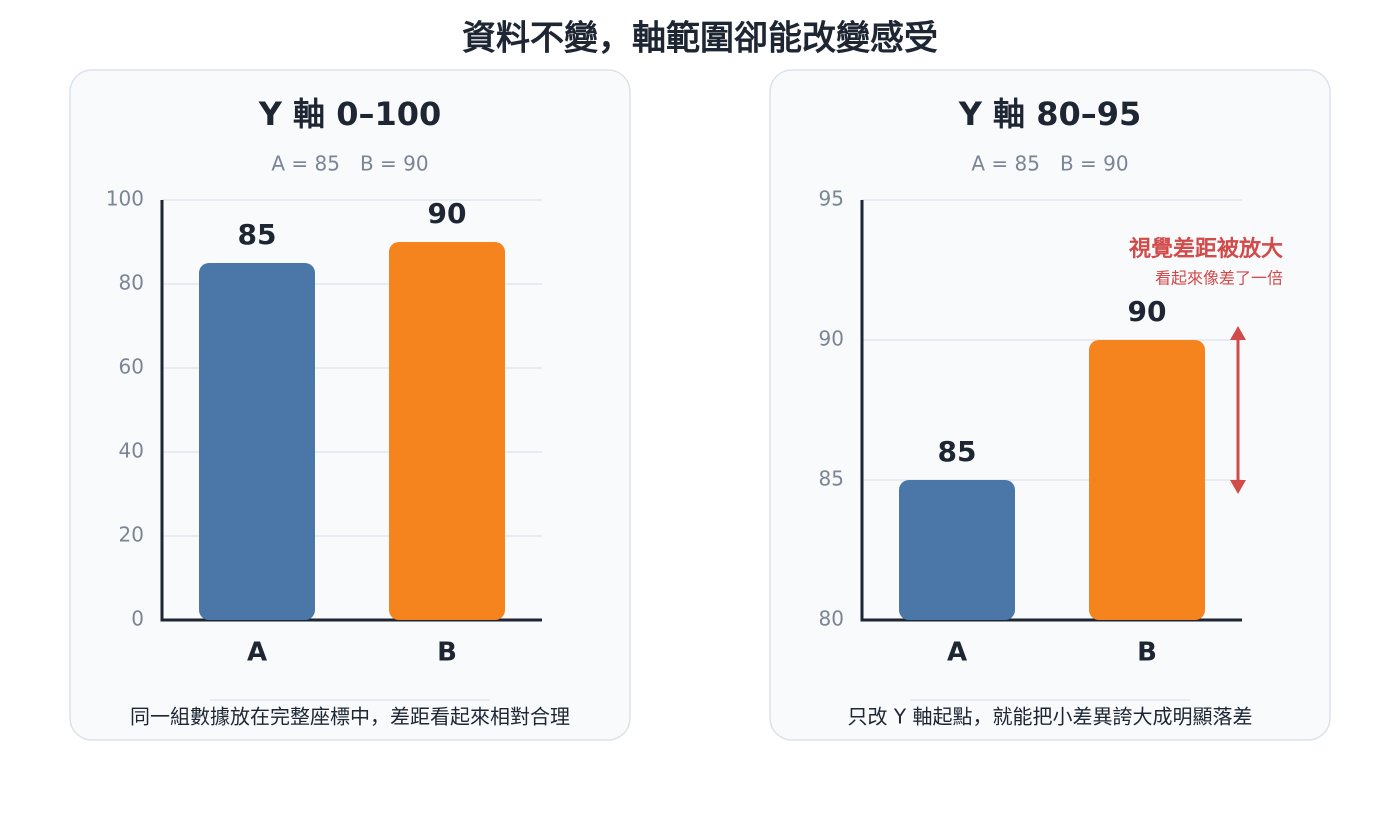 The height and width of the screenshot is (820, 1400). What do you see at coordinates (831, 339) in the screenshot?
I see `y-tick-label: 90` at bounding box center [831, 339].